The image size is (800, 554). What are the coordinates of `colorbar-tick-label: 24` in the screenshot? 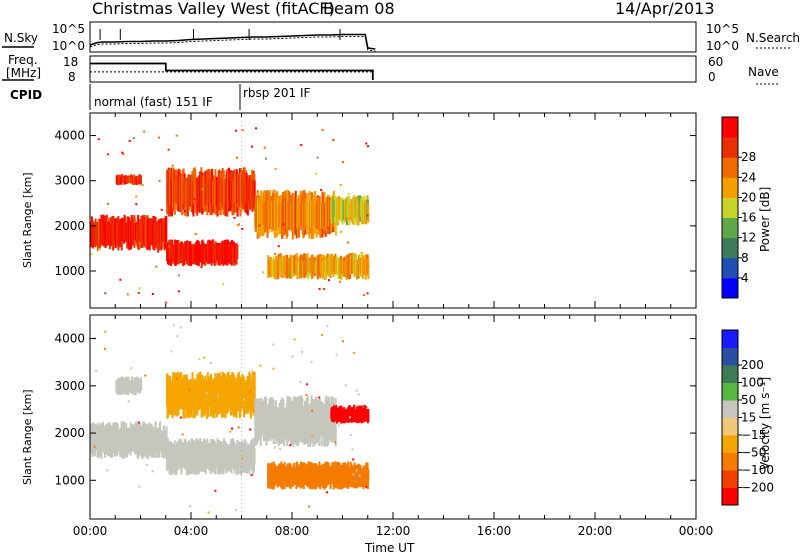 It's located at (748, 177).